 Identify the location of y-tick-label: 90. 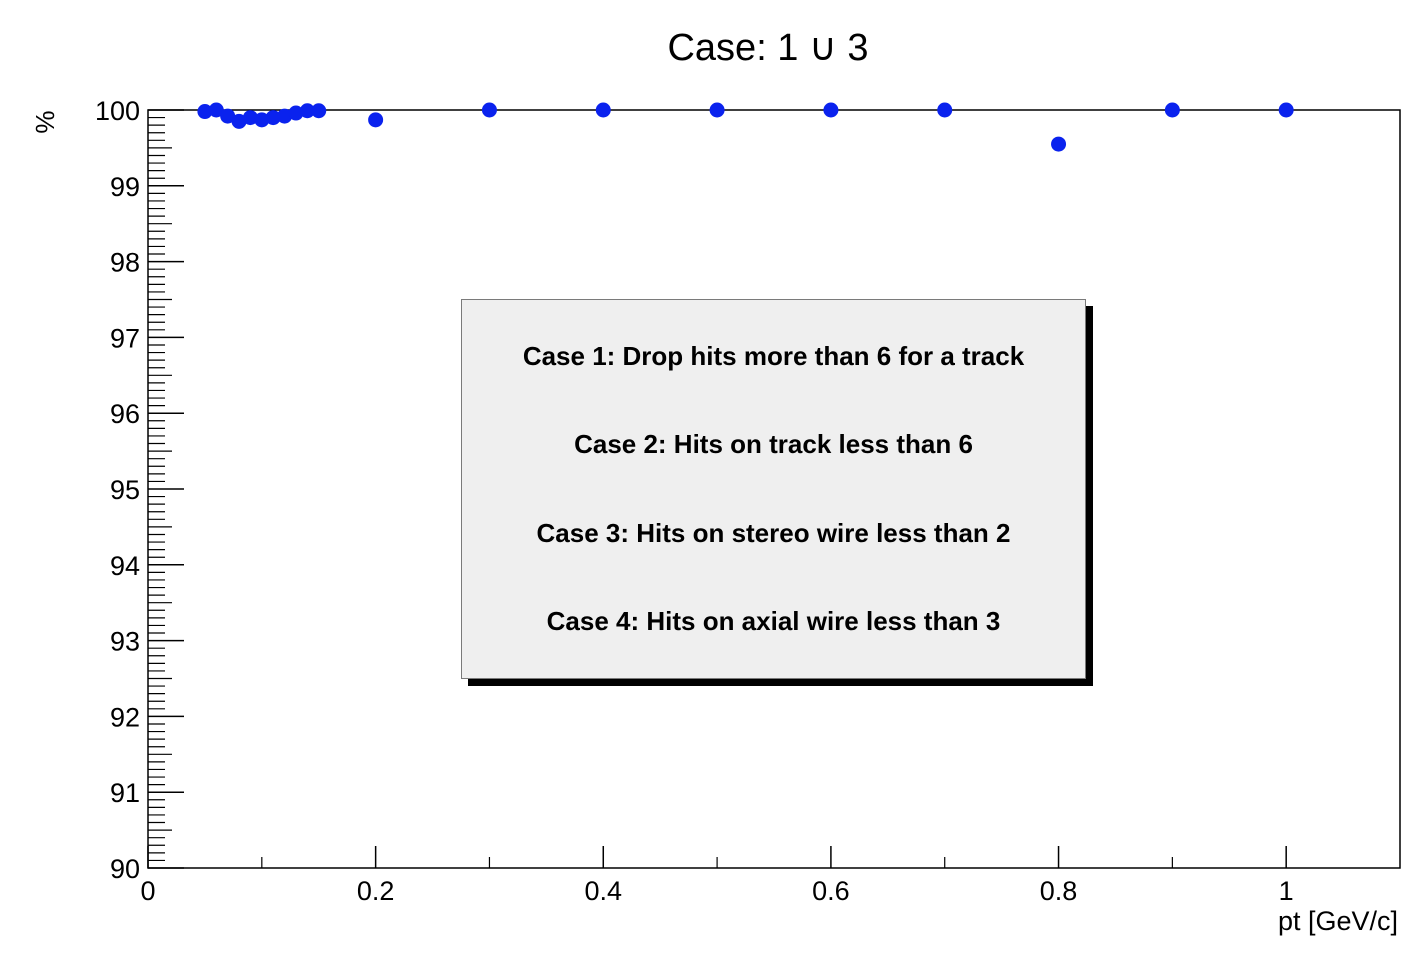
(125, 869).